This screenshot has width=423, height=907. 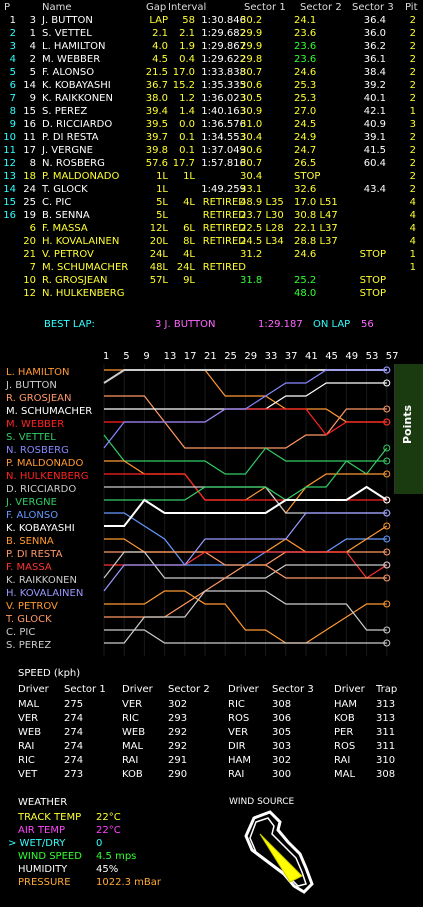 What do you see at coordinates (116, 856) in the screenshot?
I see `weather-value: 4.5 mps` at bounding box center [116, 856].